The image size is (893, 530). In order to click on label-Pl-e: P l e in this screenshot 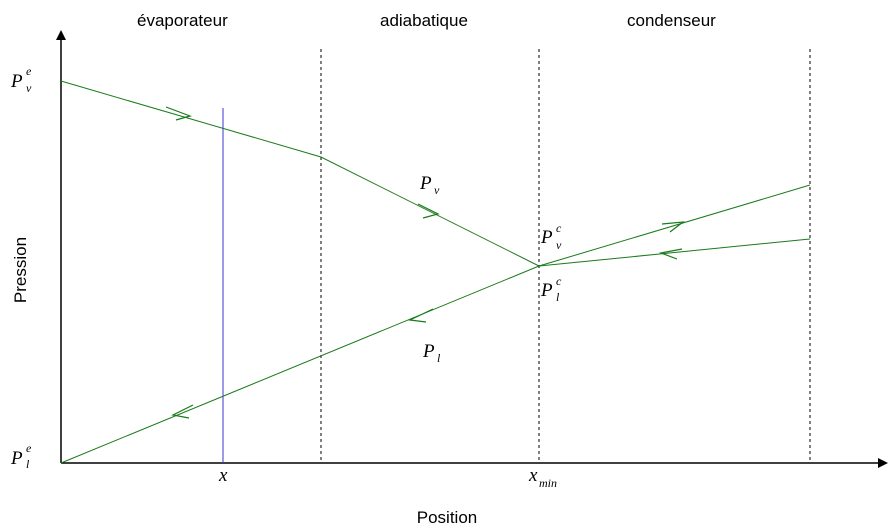, I will do `click(21, 456)`.